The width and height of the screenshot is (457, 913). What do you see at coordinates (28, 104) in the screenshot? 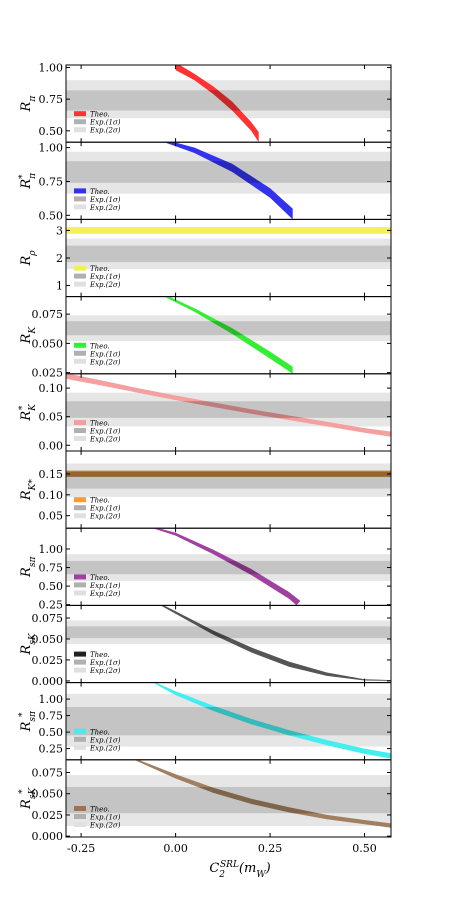
I see `y-axis-label: Rπ` at bounding box center [28, 104].